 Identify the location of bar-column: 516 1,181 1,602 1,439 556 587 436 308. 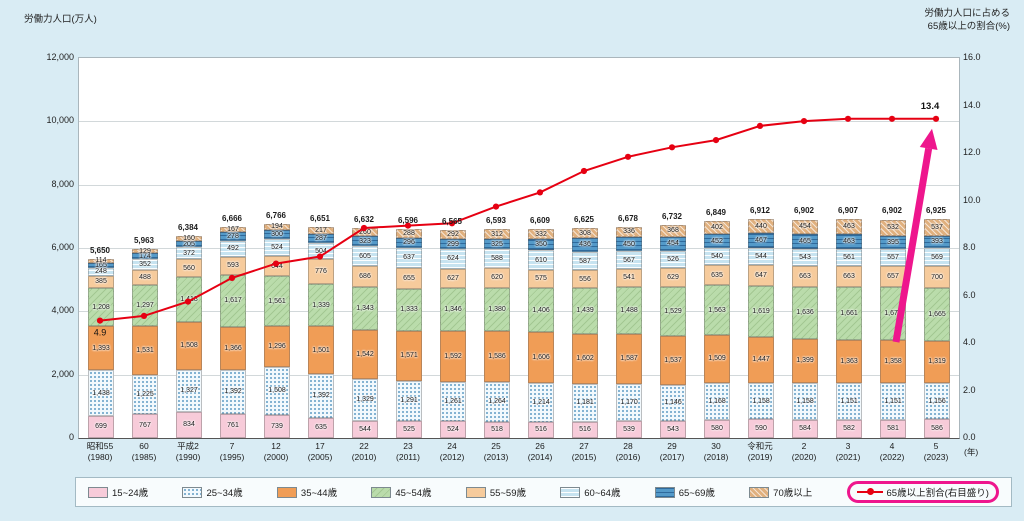
(585, 333).